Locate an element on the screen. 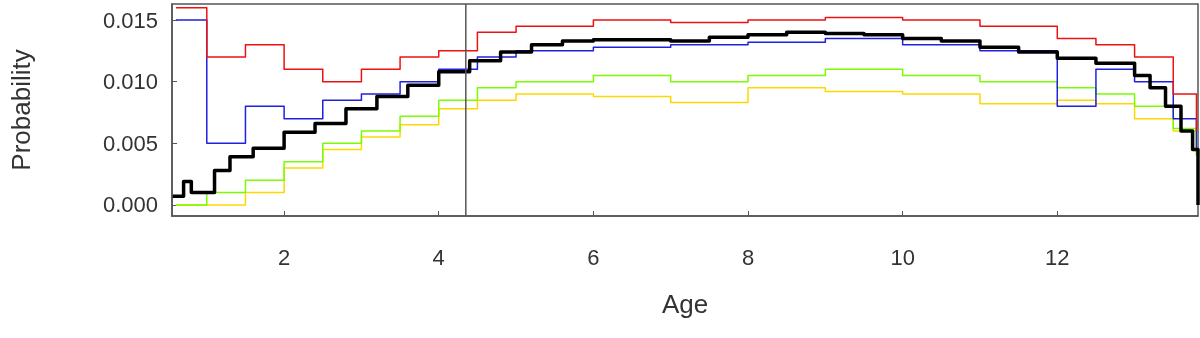 Image resolution: width=1200 pixels, height=338 pixels. x-axis-title: Age is located at coordinates (685, 304).